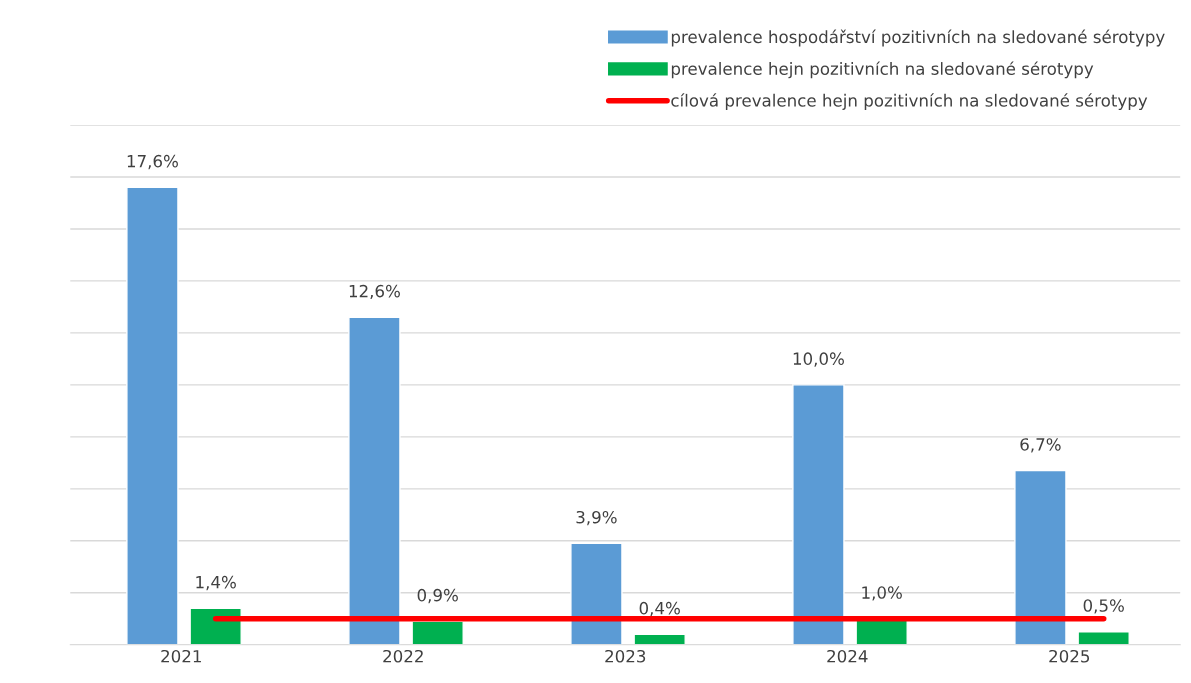  I want to click on data-label: 1,4%, so click(216, 583).